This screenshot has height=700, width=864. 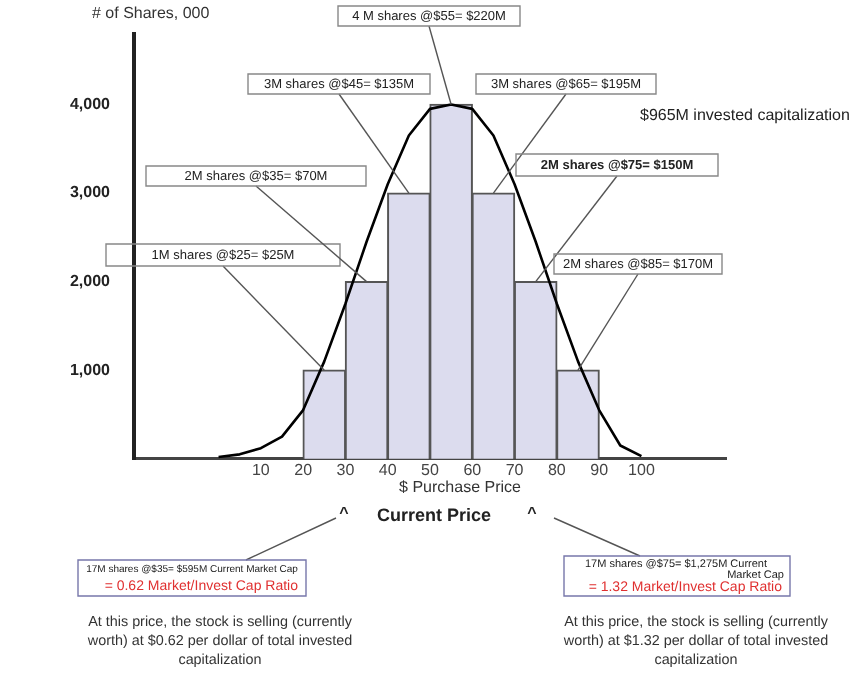 I want to click on x-tick-label: 100, so click(x=642, y=469).